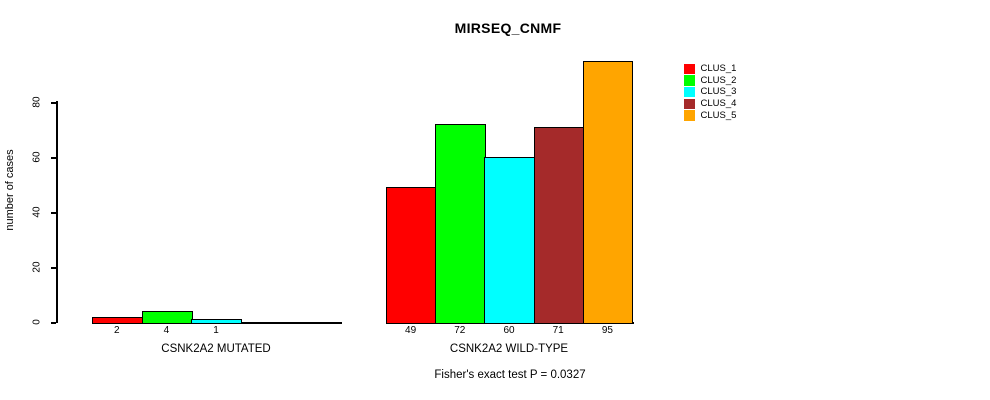 The image size is (990, 400). I want to click on legend-row: CLUS_3, so click(710, 92).